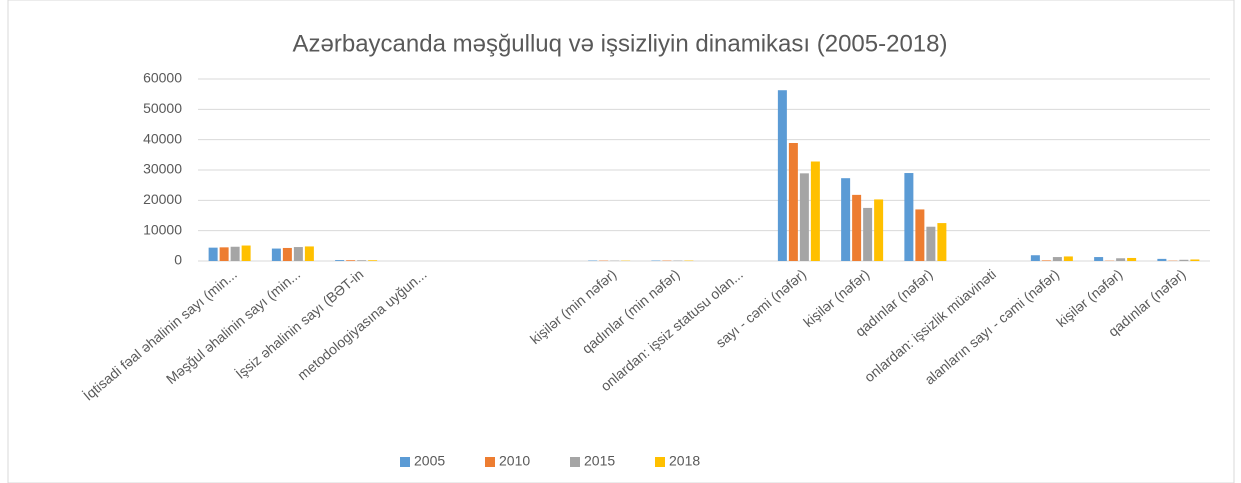 Image resolution: width=1241 pixels, height=483 pixels. What do you see at coordinates (162, 169) in the screenshot?
I see `y-tick-label: 30000` at bounding box center [162, 169].